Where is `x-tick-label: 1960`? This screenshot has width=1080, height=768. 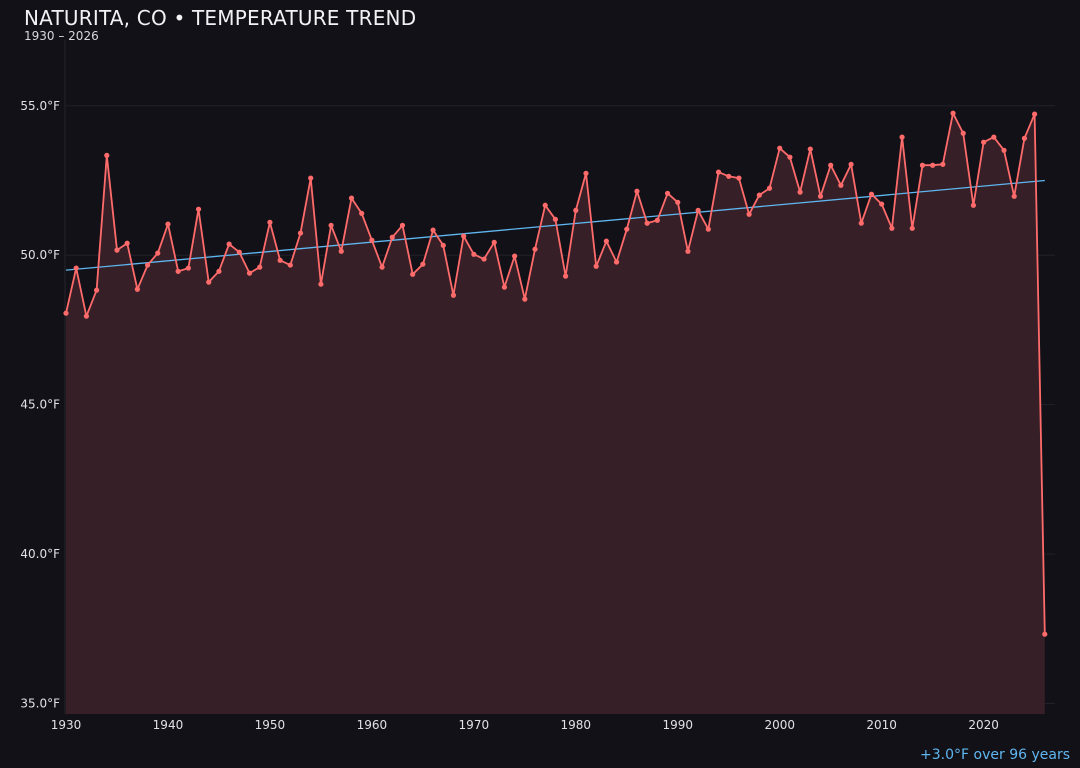
x-tick-label: 1960 is located at coordinates (372, 725).